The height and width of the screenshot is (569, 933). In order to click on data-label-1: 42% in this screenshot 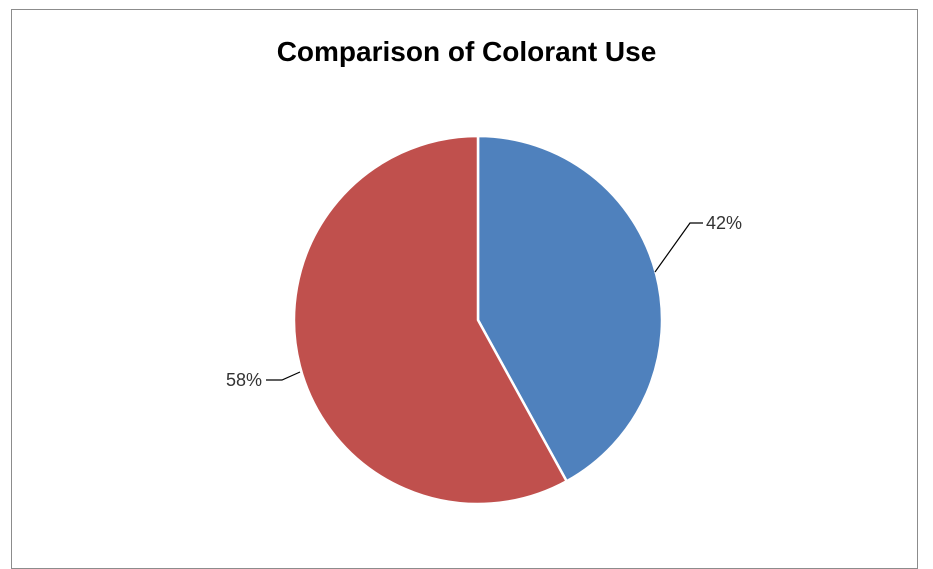, I will do `click(724, 223)`.